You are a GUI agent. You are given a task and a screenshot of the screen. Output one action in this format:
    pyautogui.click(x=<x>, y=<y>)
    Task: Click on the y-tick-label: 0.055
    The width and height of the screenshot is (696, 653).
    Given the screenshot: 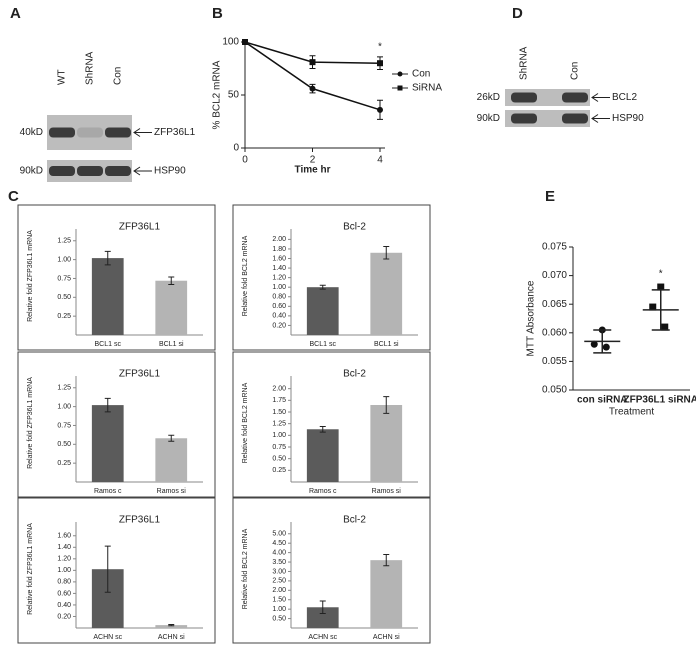 What is the action you would take?
    pyautogui.click(x=554, y=361)
    